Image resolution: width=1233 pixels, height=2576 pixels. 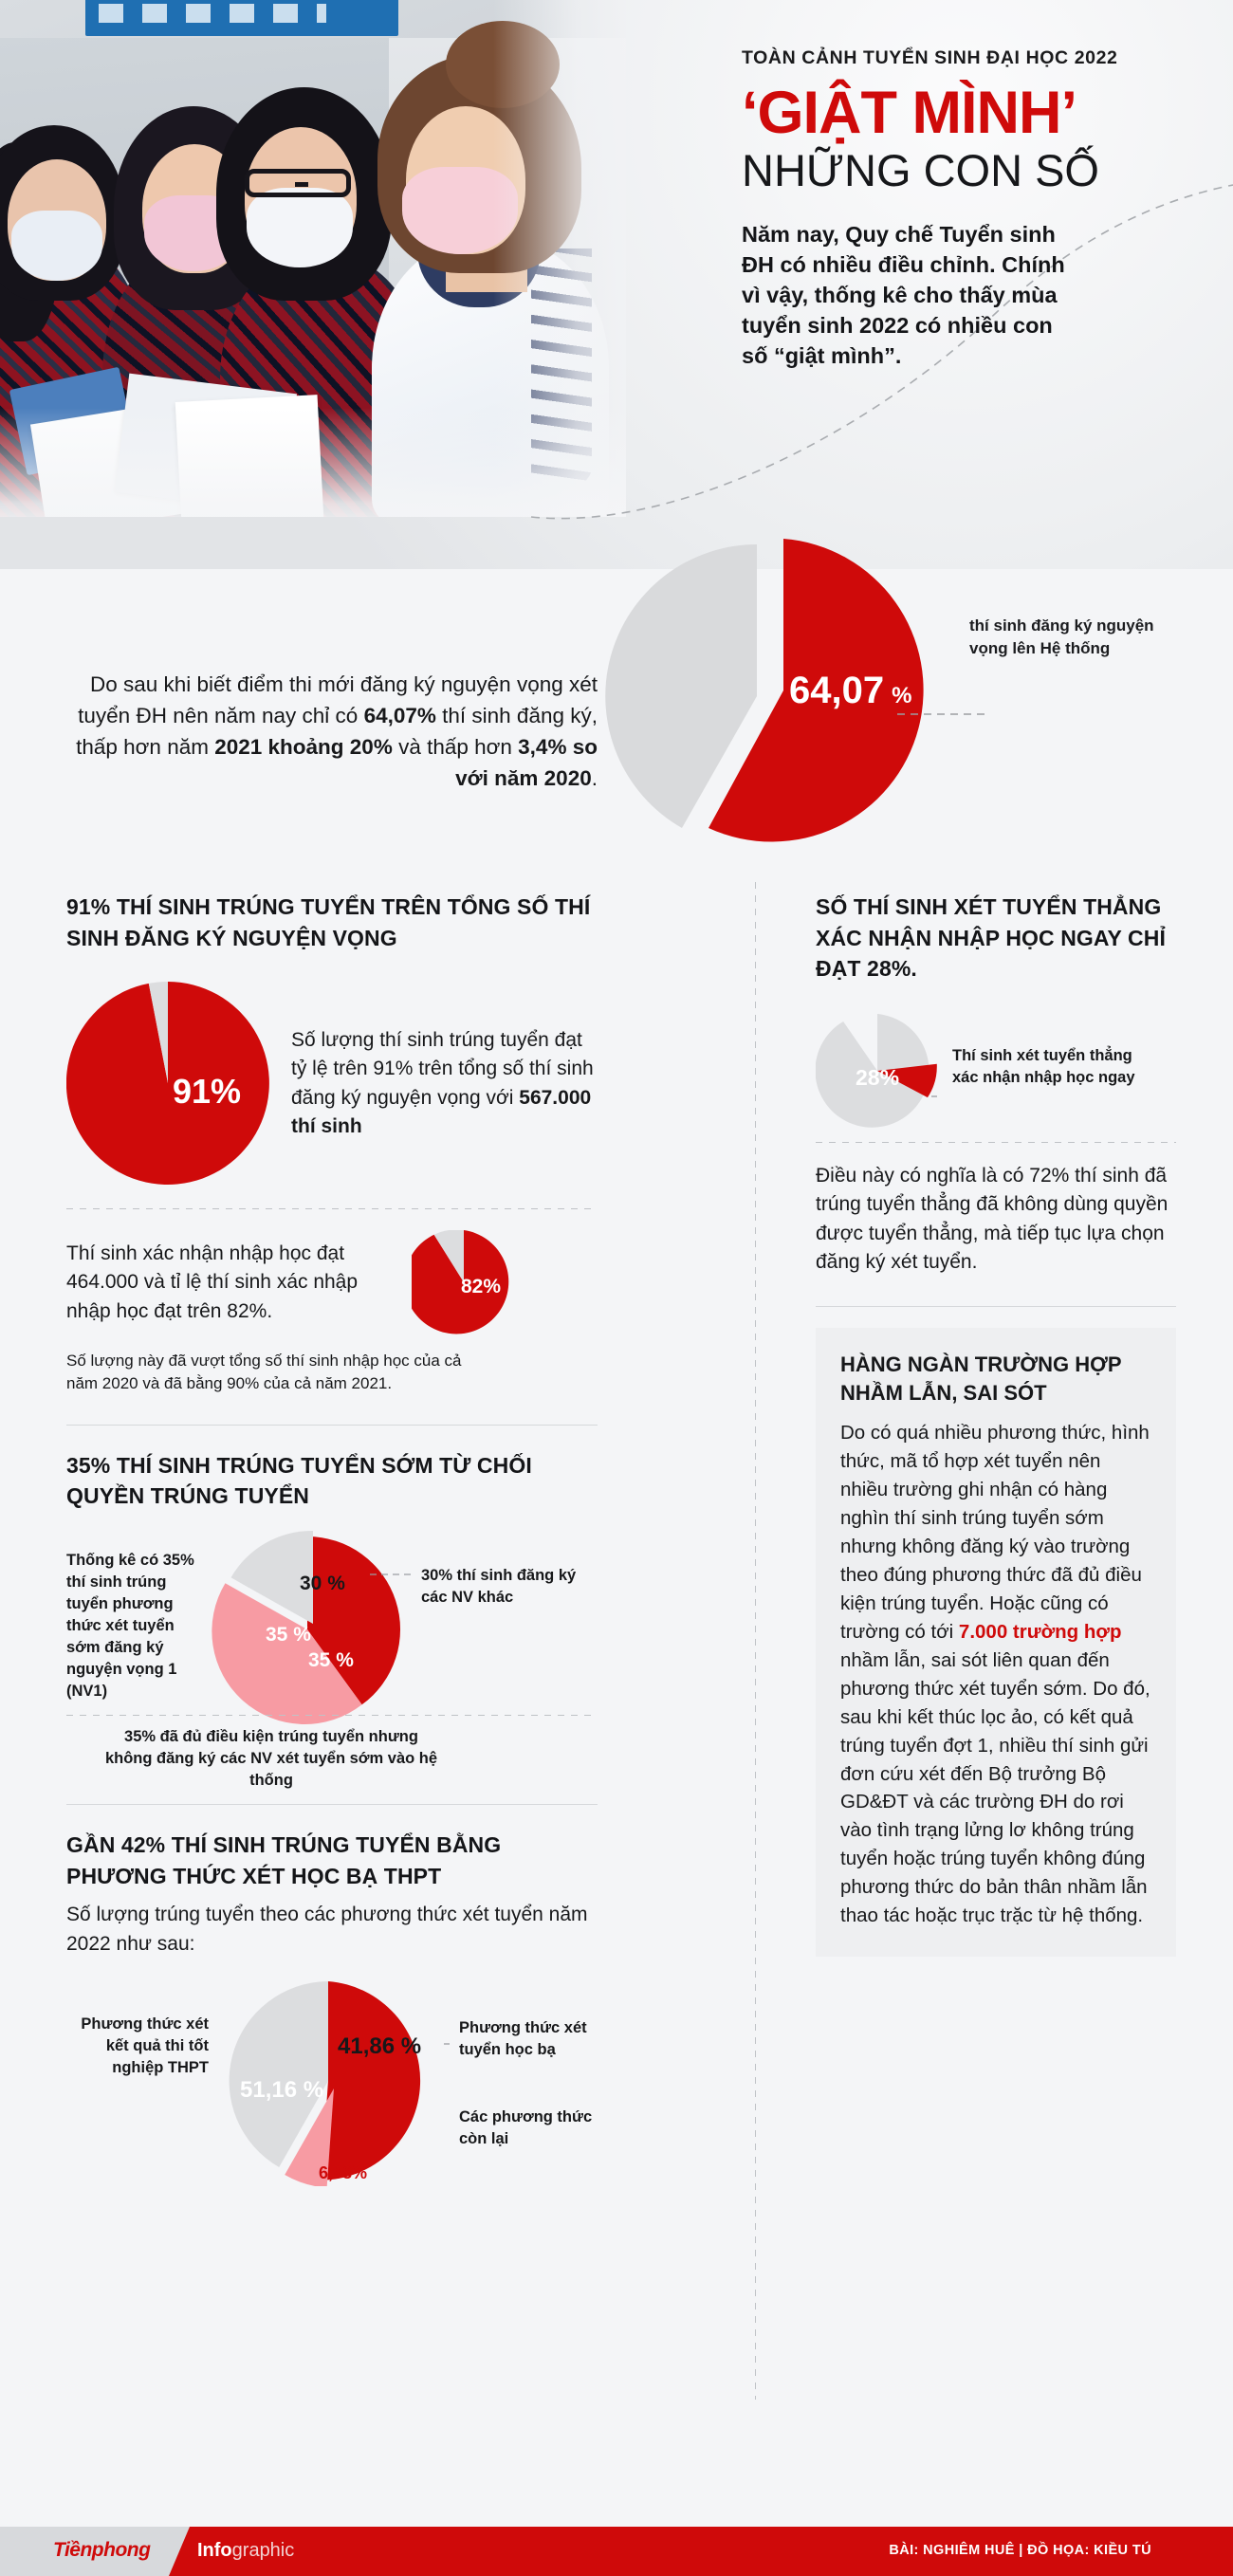 I want to click on hero-photo-students, so click(x=313, y=258).